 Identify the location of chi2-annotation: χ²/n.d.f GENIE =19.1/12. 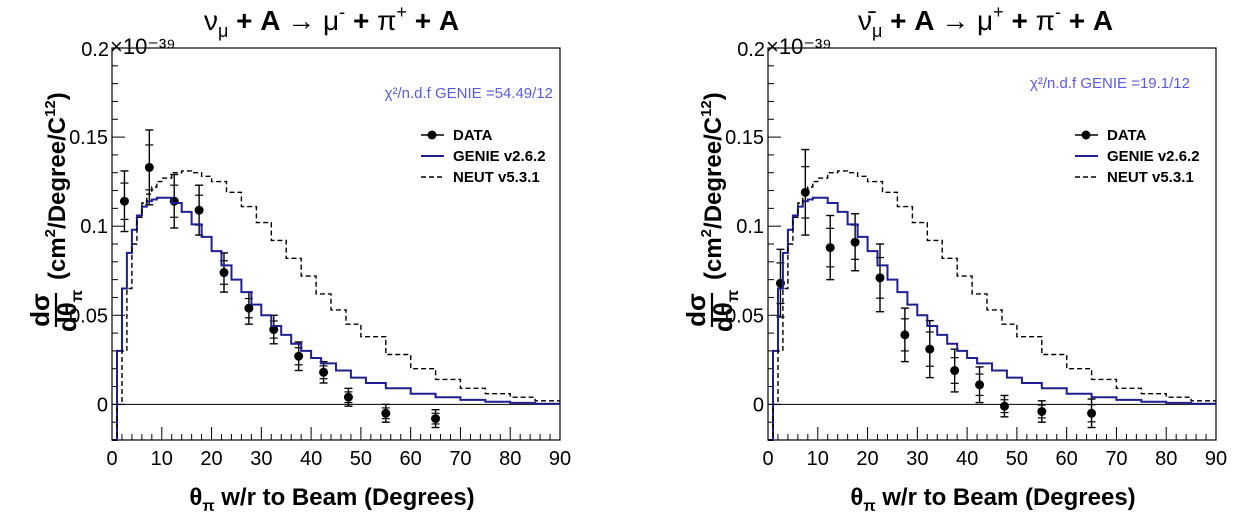
(1110, 83).